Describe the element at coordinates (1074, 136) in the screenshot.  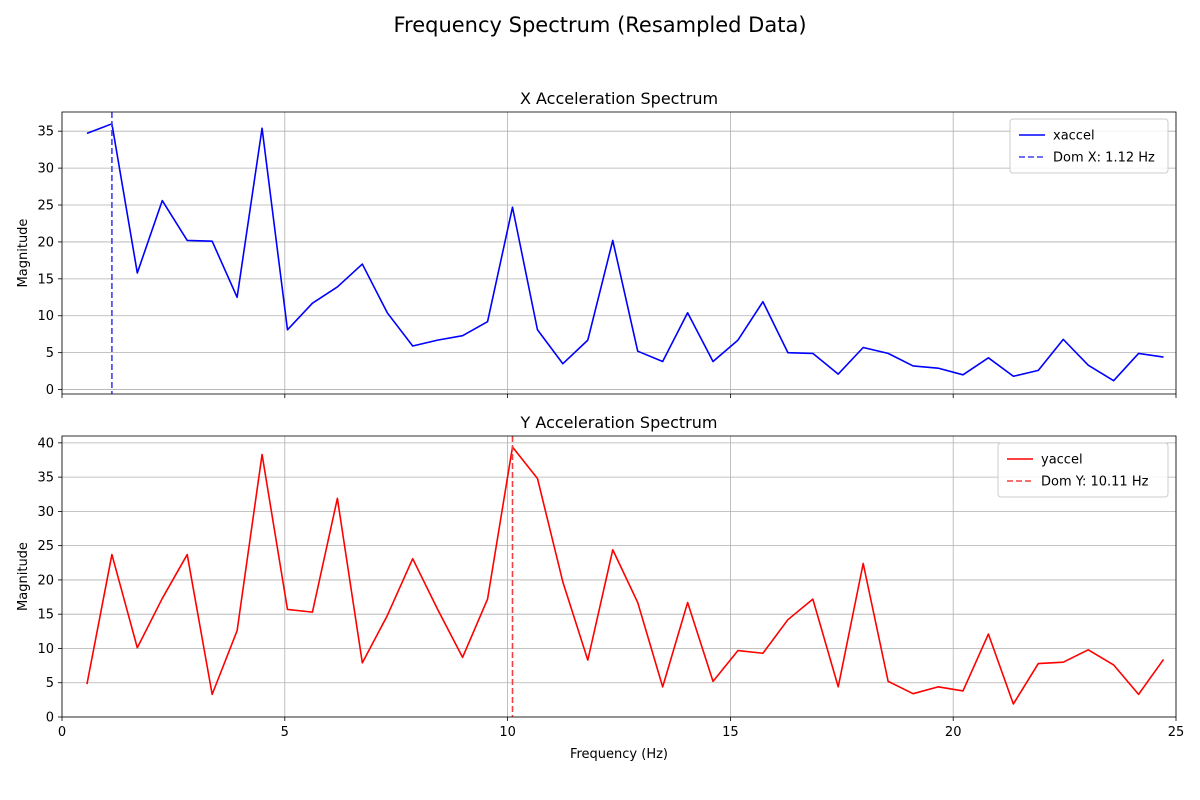
I see `legend-label: xaccel` at that location.